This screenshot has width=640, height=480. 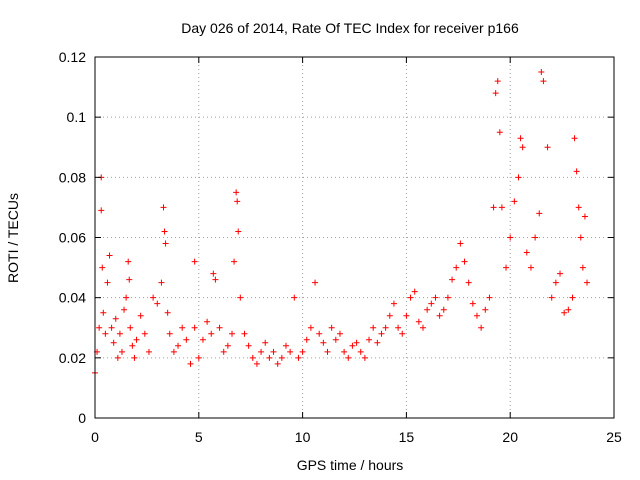 I want to click on y-tick-label: 0.08, so click(x=72, y=177).